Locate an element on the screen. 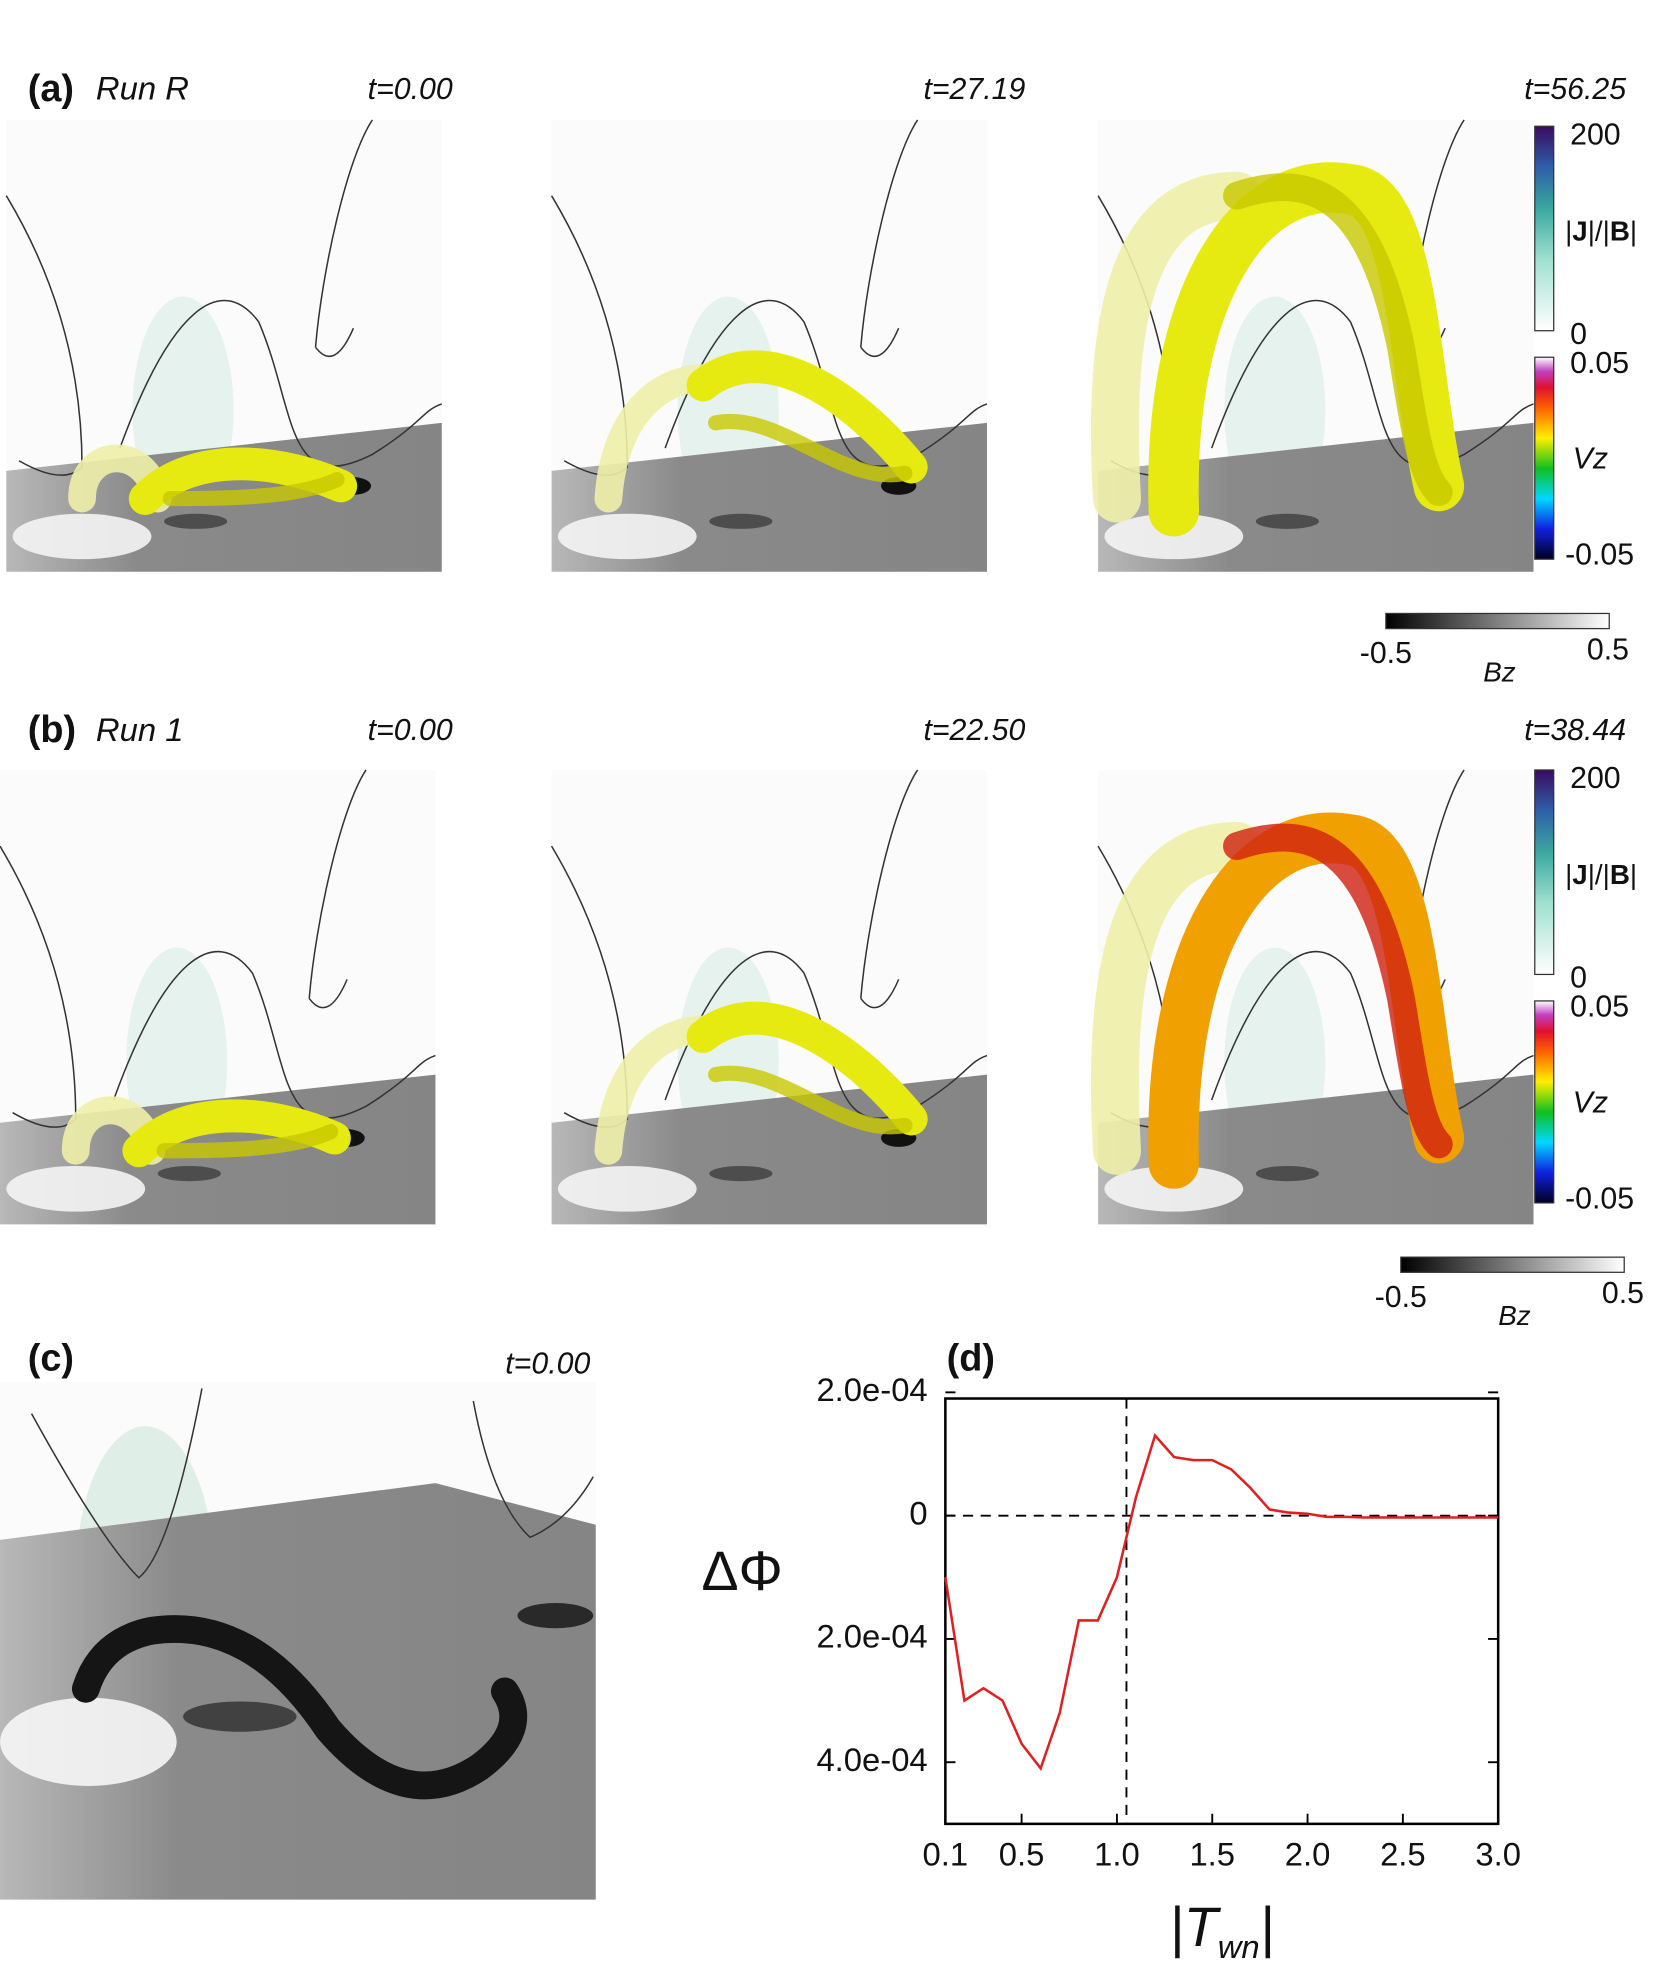  colorbar-bz is located at coordinates (1512, 1264).